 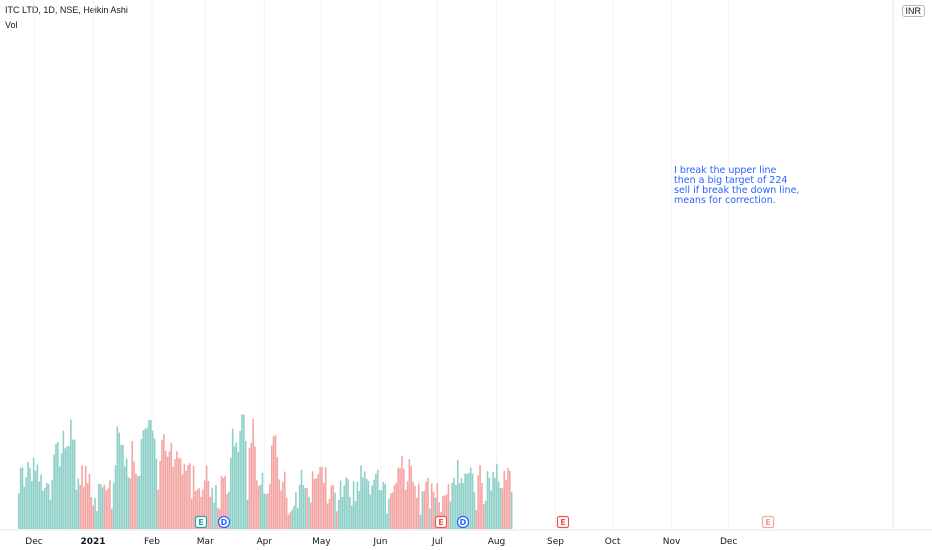 I want to click on time-tick-label: Mar, so click(x=205, y=542).